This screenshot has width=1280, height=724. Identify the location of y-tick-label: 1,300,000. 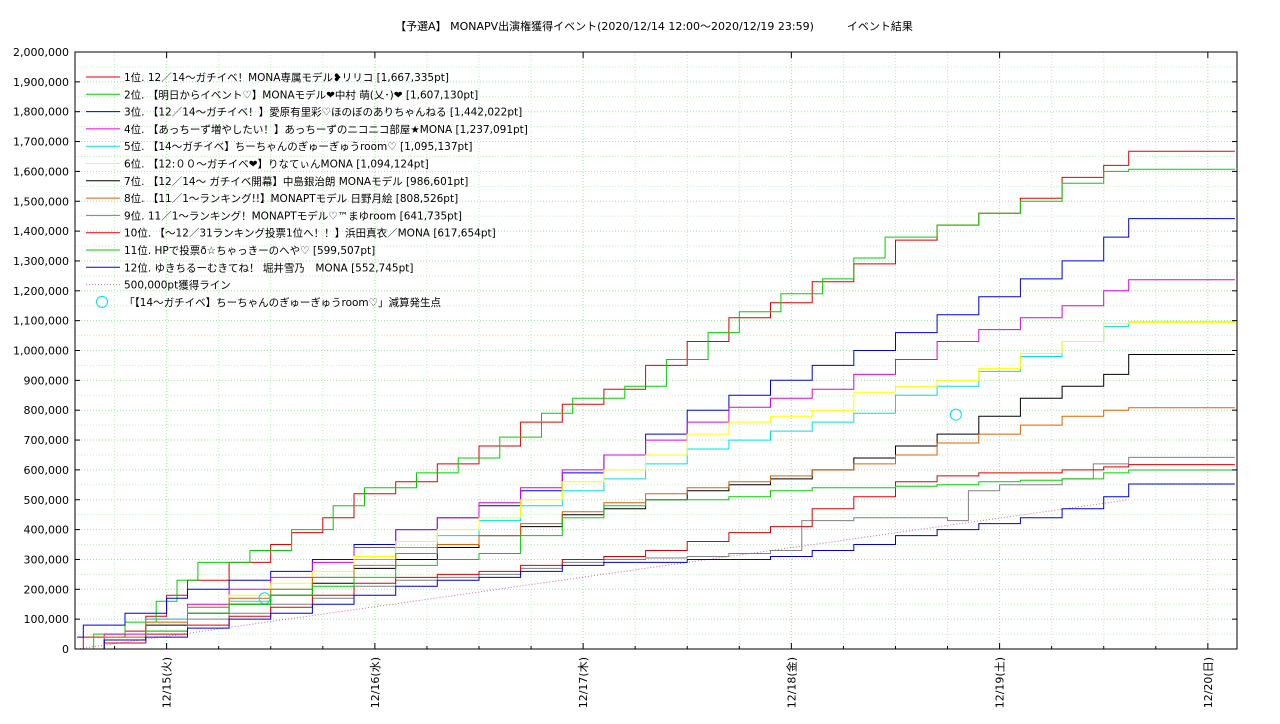
(41, 261).